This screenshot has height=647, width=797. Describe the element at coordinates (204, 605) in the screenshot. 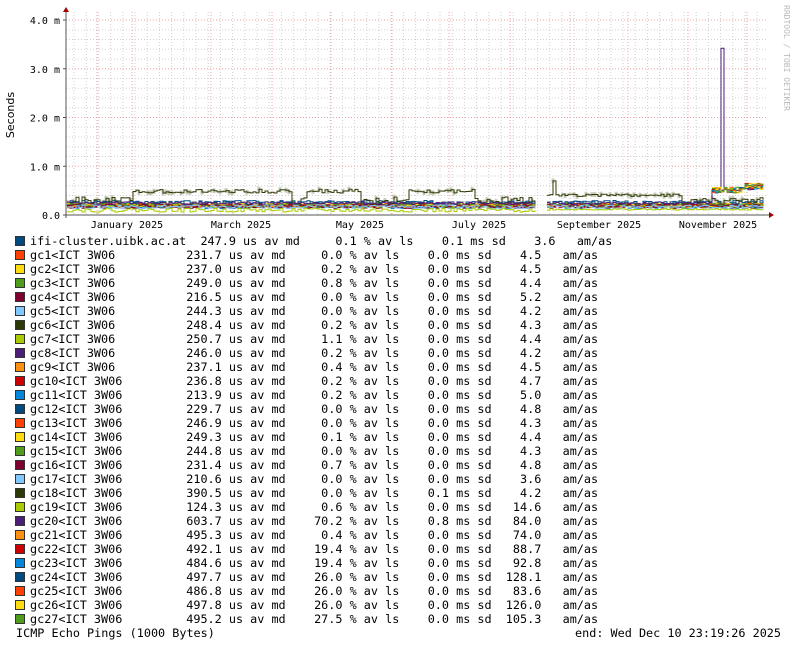

I see `legend-median: 497.8` at that location.